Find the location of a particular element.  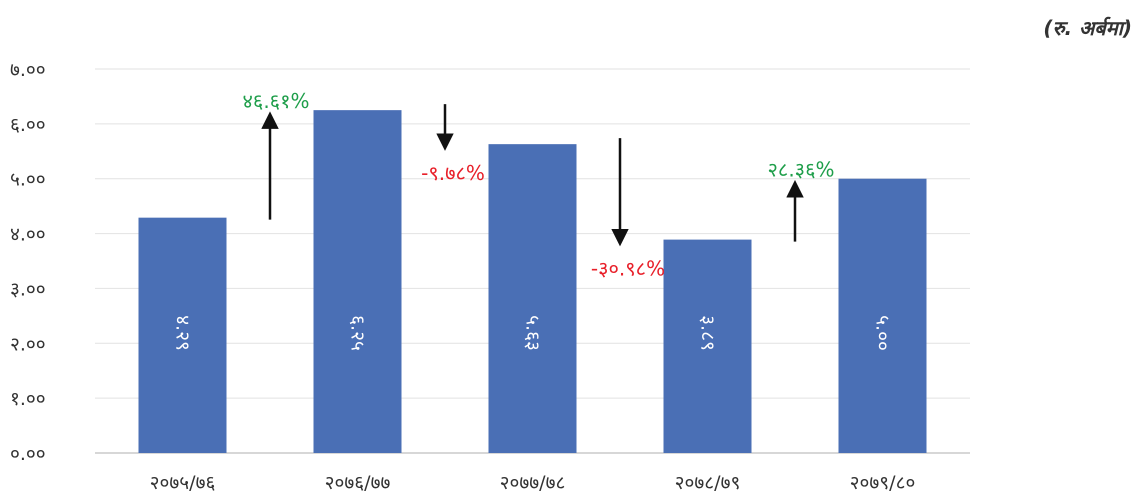

bar-value-label: ५.०० is located at coordinates (883, 333).